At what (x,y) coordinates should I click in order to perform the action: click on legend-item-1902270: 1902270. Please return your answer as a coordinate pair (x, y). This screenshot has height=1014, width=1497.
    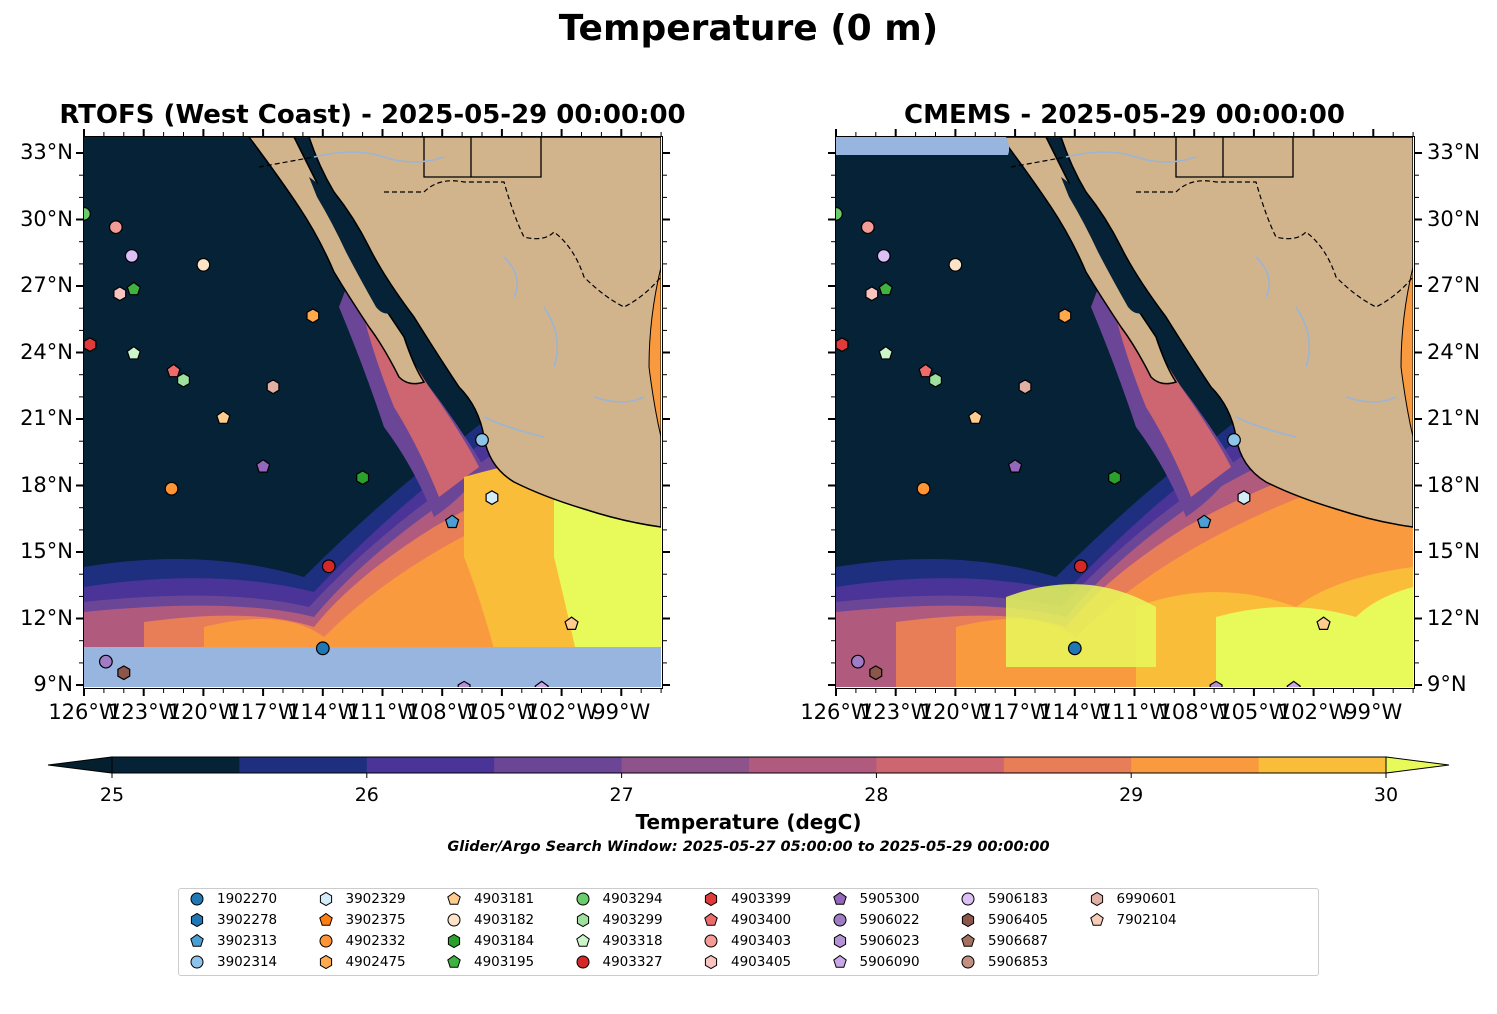
    Looking at the image, I should click on (233, 899).